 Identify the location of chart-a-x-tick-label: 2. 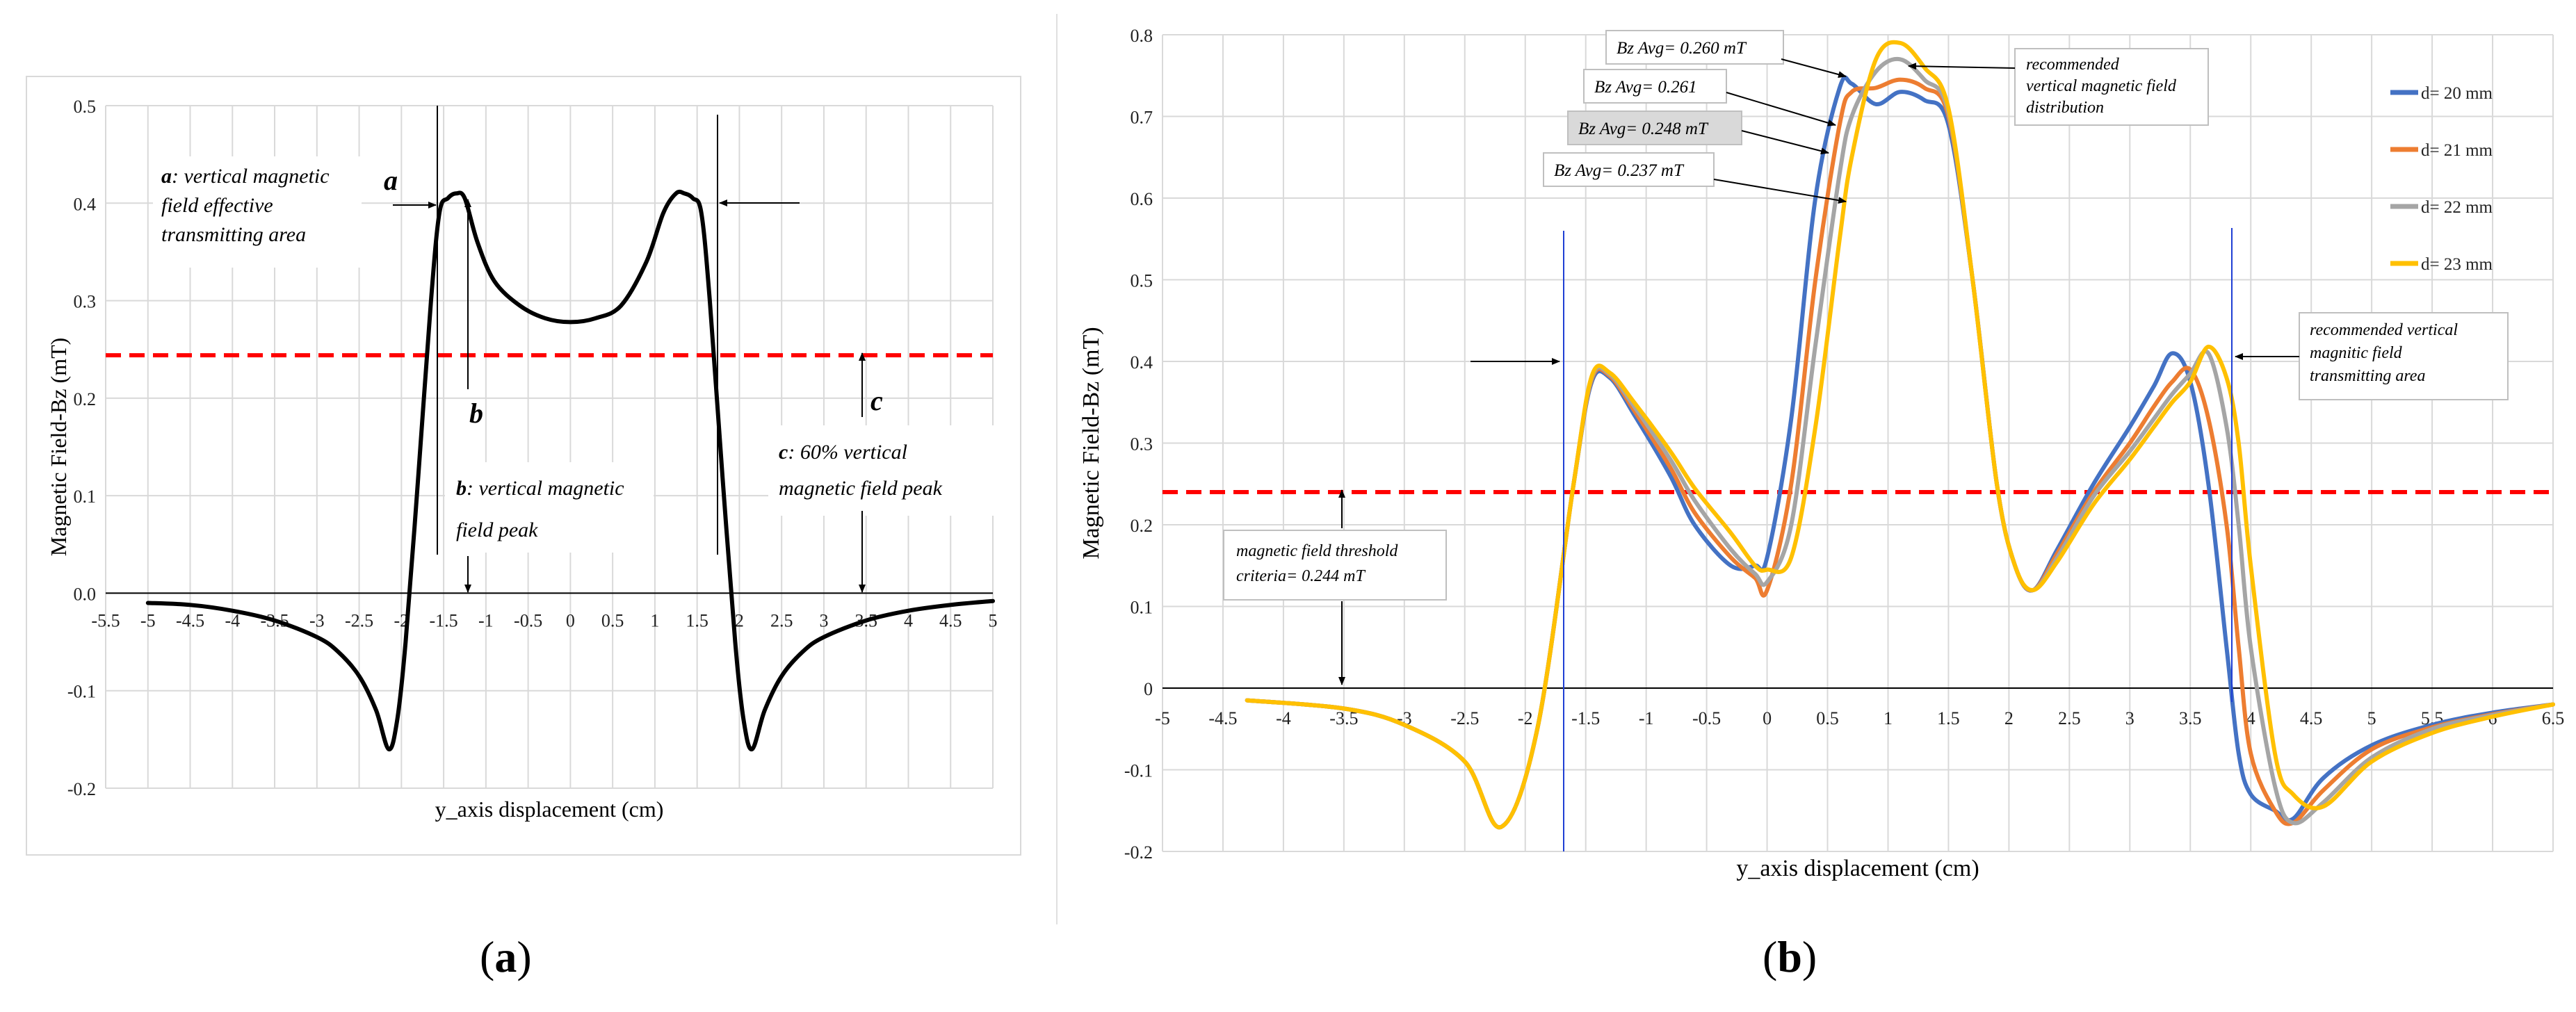
(739, 620).